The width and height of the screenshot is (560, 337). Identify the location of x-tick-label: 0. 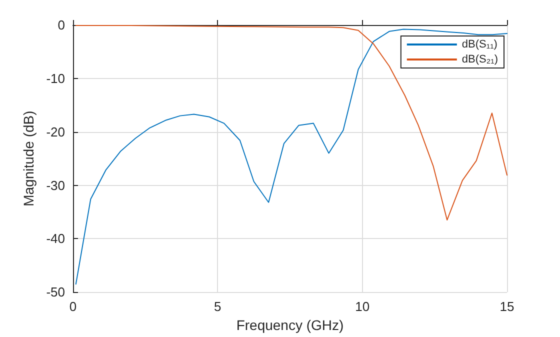
(73, 306).